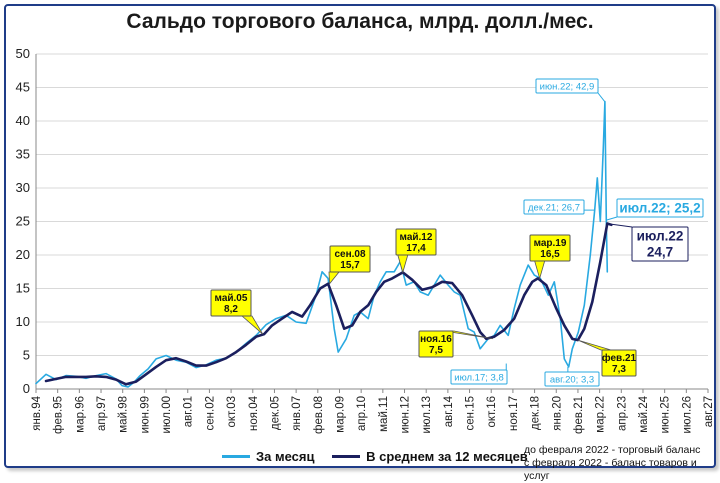  I want to click on annotation-jun22: июн.22; 42,9, so click(570, 90).